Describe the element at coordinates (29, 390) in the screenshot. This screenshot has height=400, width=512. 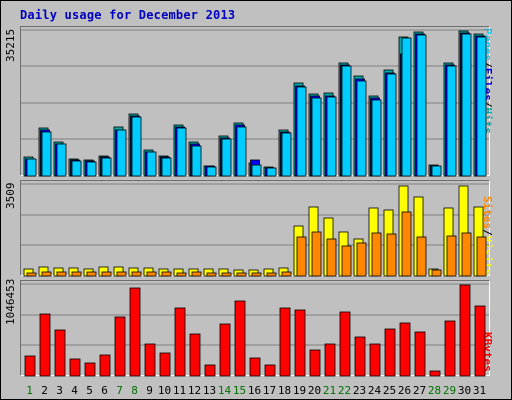
I see `x-tick-label: 1` at that location.